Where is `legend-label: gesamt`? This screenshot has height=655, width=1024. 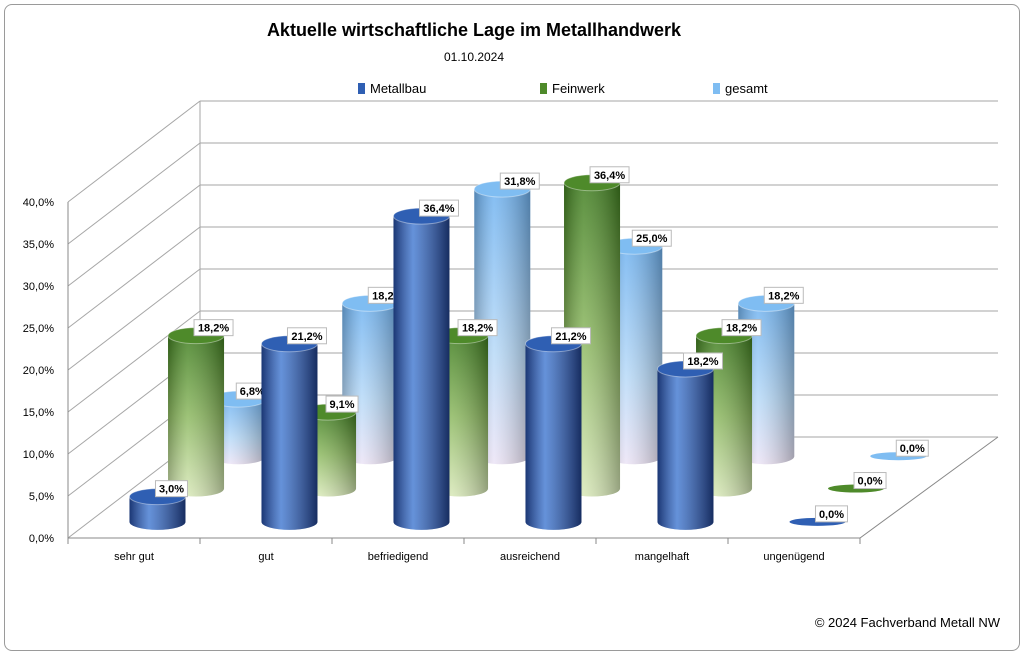
legend-label: gesamt is located at coordinates (746, 88).